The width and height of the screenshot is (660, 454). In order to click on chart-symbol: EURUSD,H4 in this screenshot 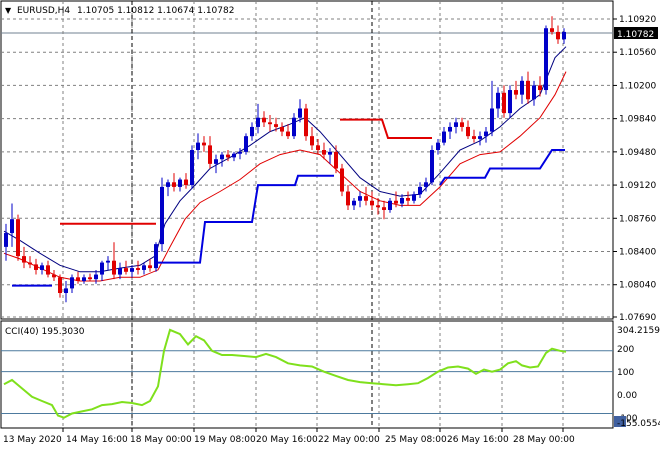, I will do `click(43, 11)`.